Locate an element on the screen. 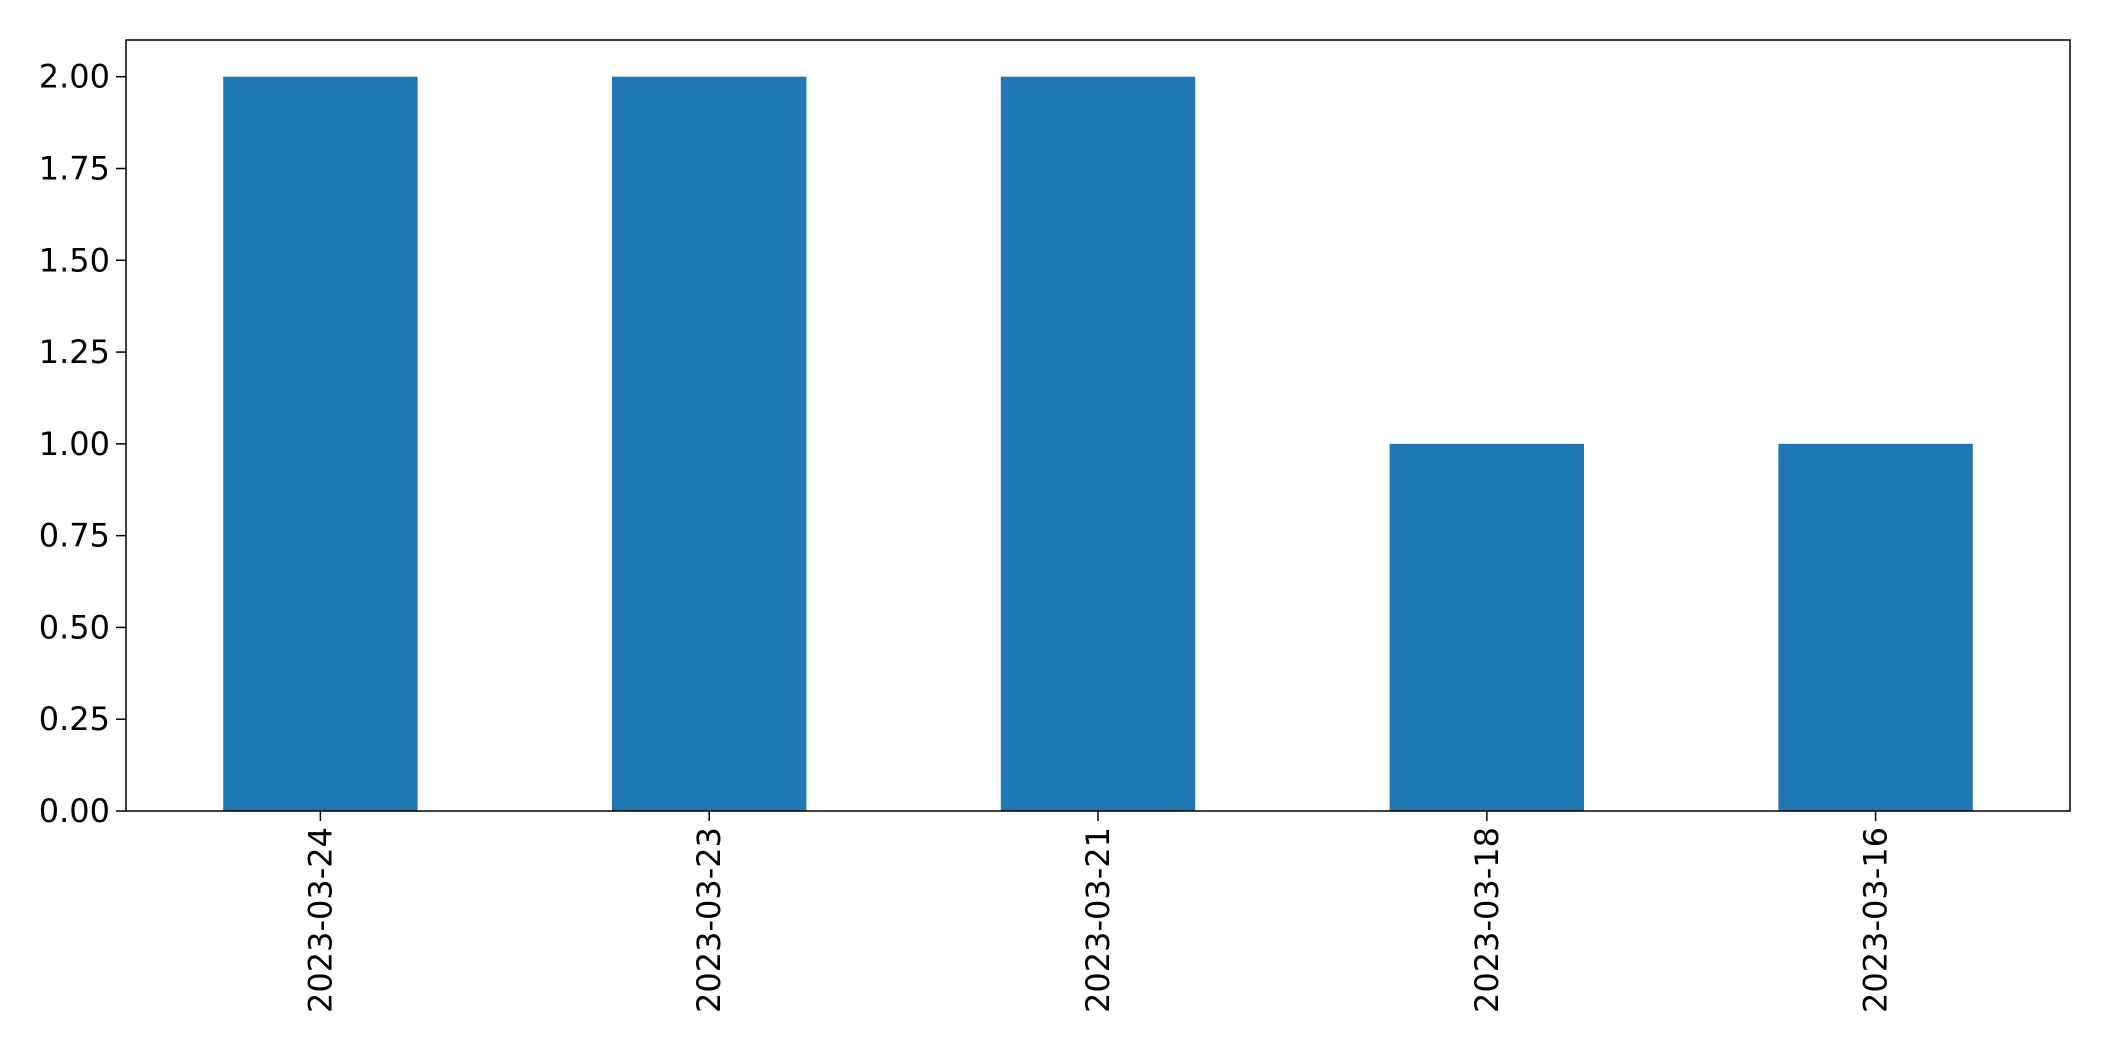  y-tick-label: 1.25 is located at coordinates (74, 352).